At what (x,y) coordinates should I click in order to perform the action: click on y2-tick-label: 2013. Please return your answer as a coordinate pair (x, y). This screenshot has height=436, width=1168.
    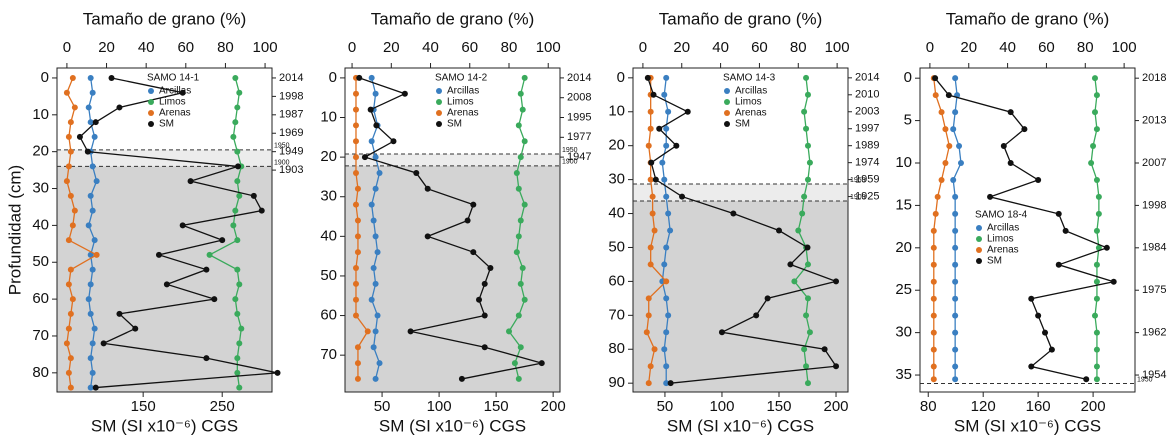
    Looking at the image, I should click on (1154, 120).